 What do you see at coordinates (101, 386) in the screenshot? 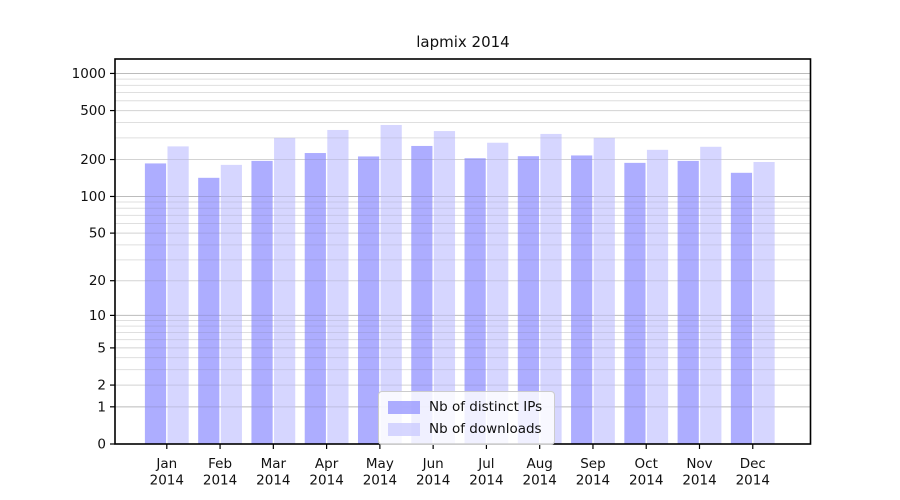
I see `y-tick-label: 2` at bounding box center [101, 386].